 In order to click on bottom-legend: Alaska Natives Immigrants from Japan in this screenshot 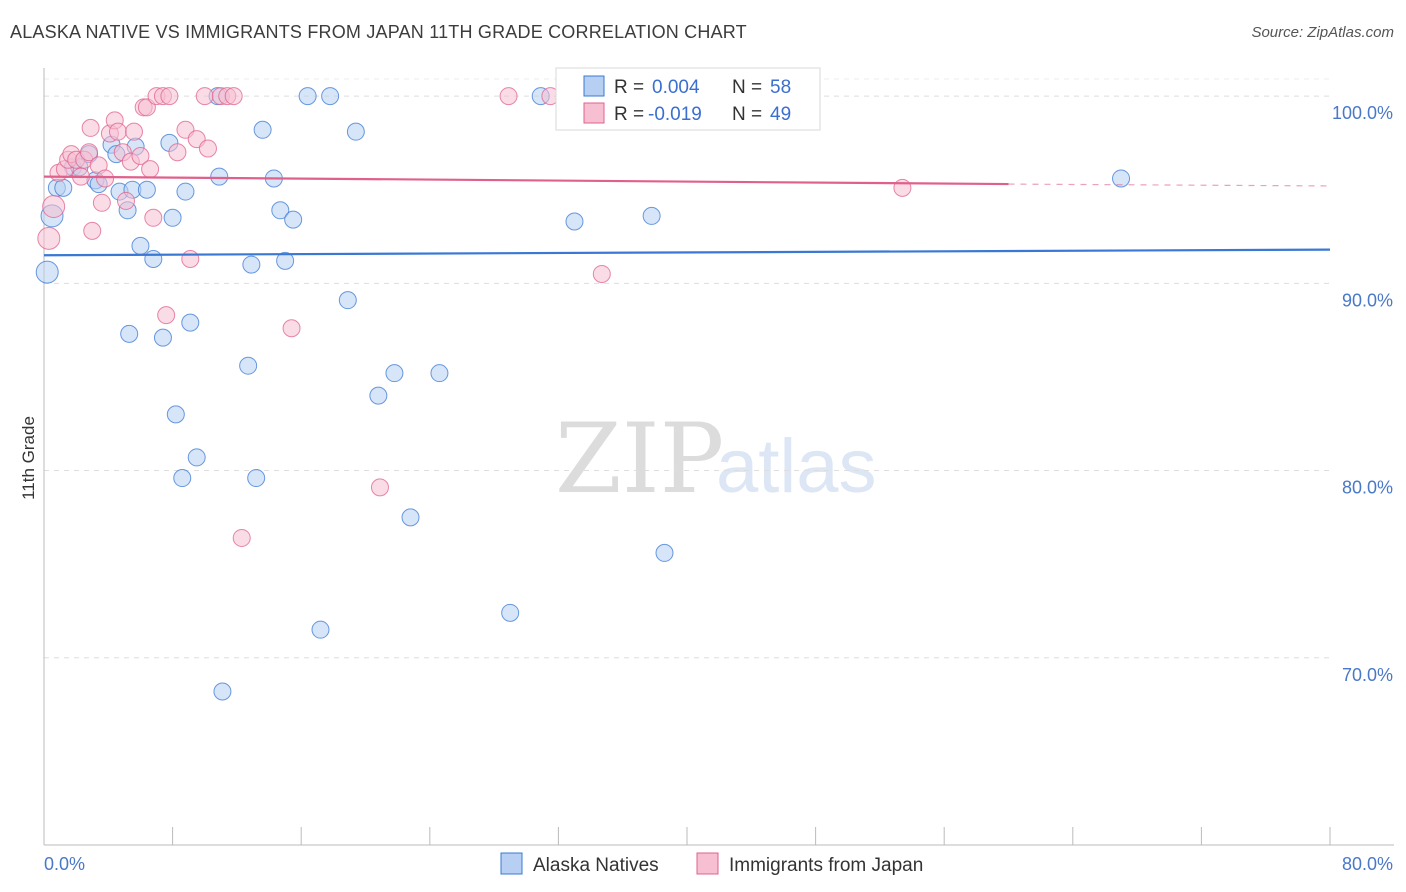, I will do `click(711, 864)`.